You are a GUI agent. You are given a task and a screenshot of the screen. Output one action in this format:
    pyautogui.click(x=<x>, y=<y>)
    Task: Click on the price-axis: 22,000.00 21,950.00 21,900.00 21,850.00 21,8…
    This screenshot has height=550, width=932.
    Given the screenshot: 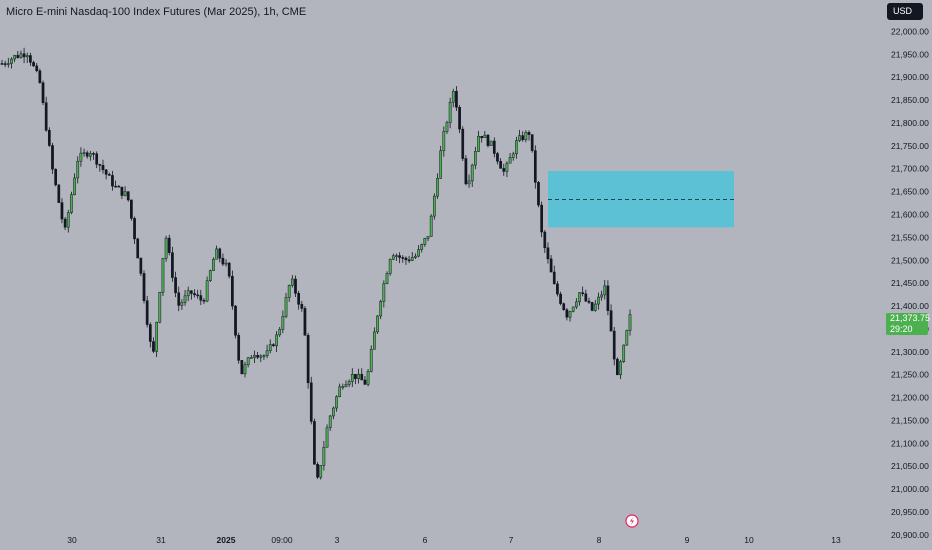 What is the action you would take?
    pyautogui.click(x=910, y=282)
    